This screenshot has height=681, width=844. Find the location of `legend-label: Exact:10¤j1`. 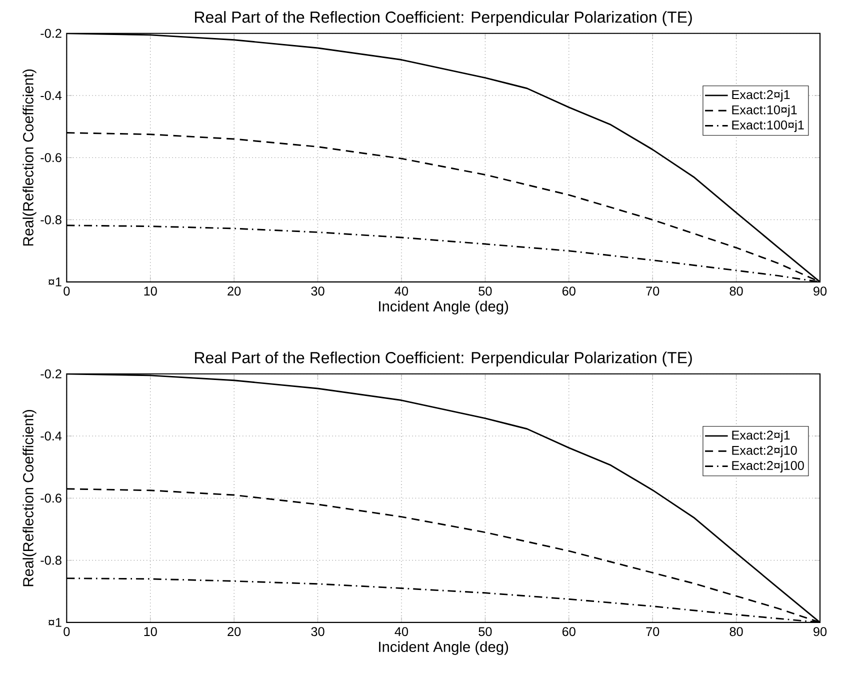

legend-label: Exact:10¤j1 is located at coordinates (764, 111).